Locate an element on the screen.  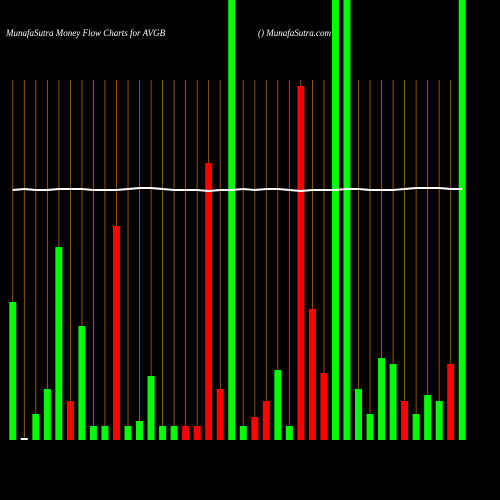
chart-subtitle: () MunafaSutra.com is located at coordinates (294, 33).